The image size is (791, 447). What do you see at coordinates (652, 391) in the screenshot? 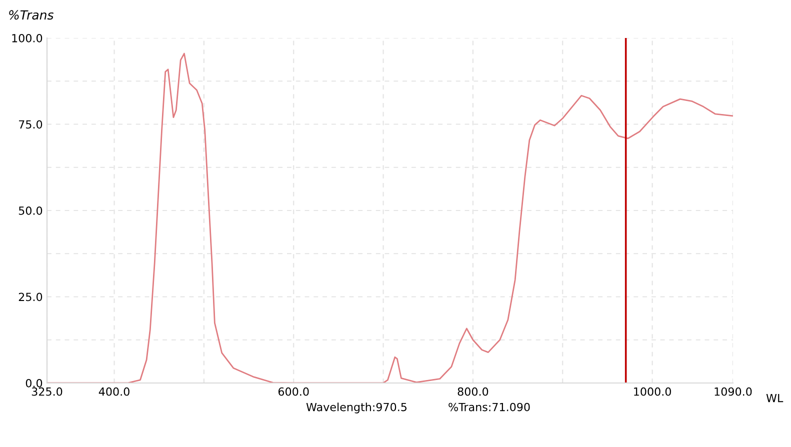
I see `x-tick-label: 1000.0` at bounding box center [652, 391].